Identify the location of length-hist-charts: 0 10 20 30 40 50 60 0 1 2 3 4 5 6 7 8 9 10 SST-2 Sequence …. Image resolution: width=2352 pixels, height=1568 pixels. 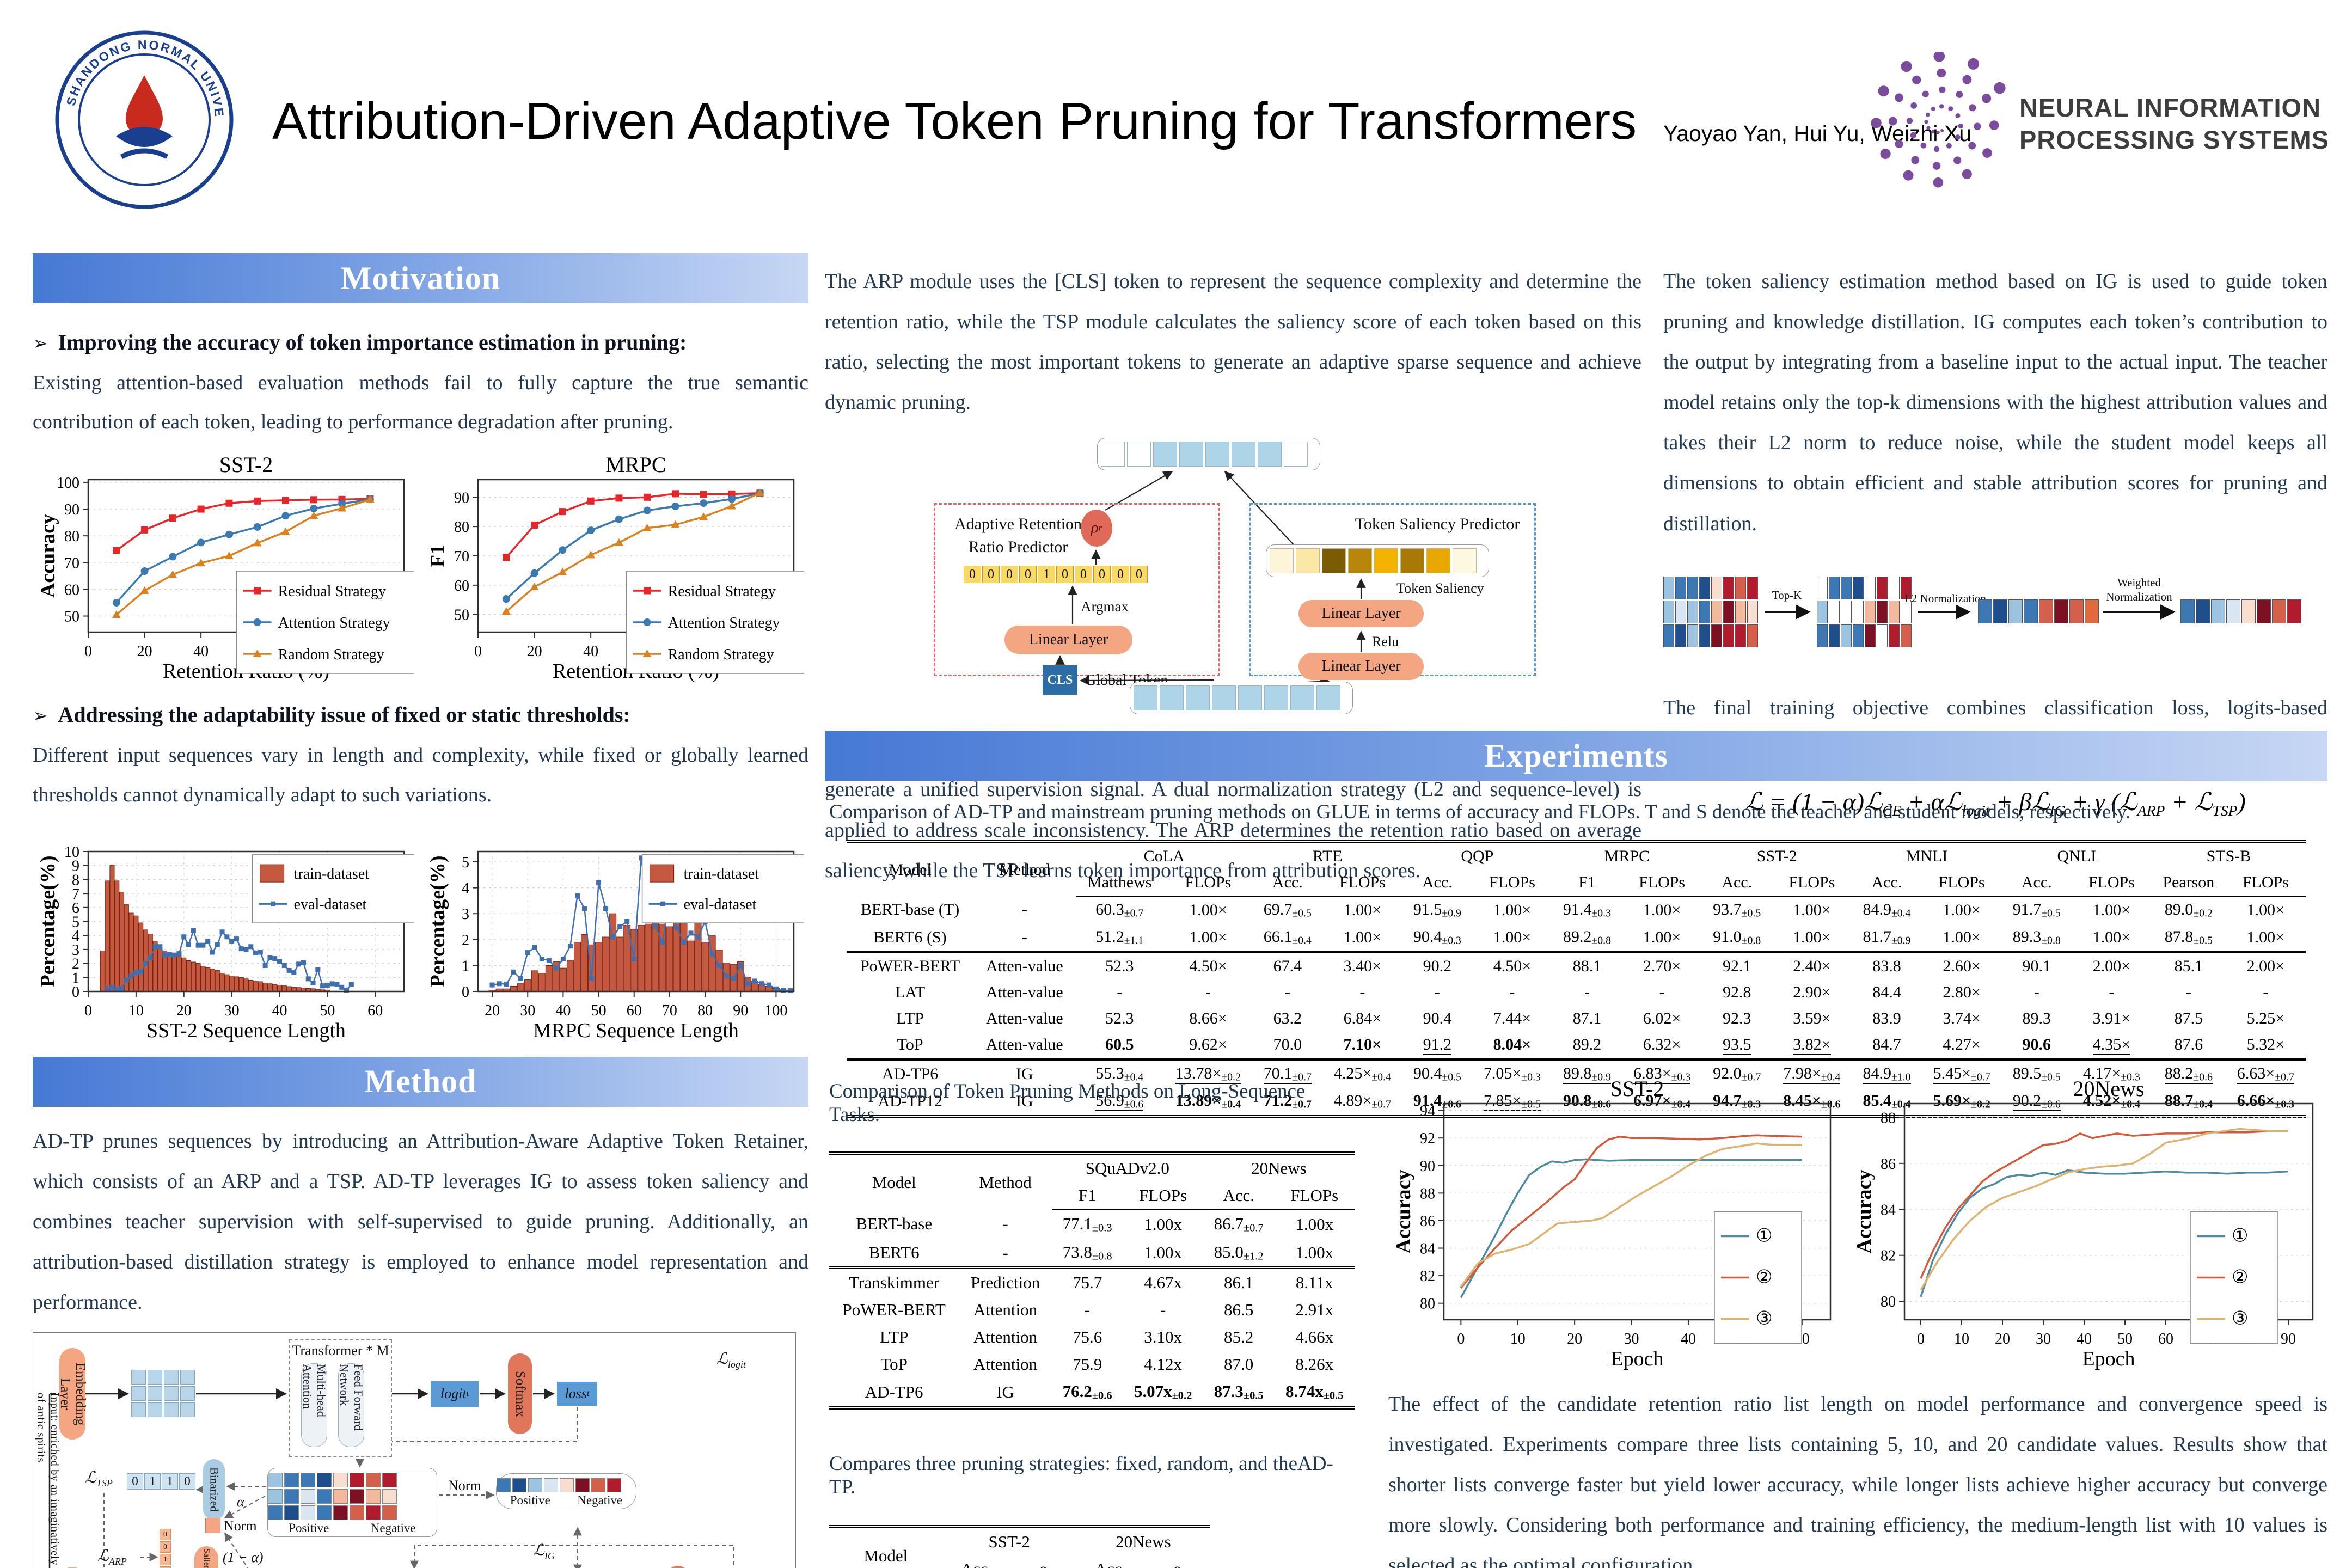
(420, 933).